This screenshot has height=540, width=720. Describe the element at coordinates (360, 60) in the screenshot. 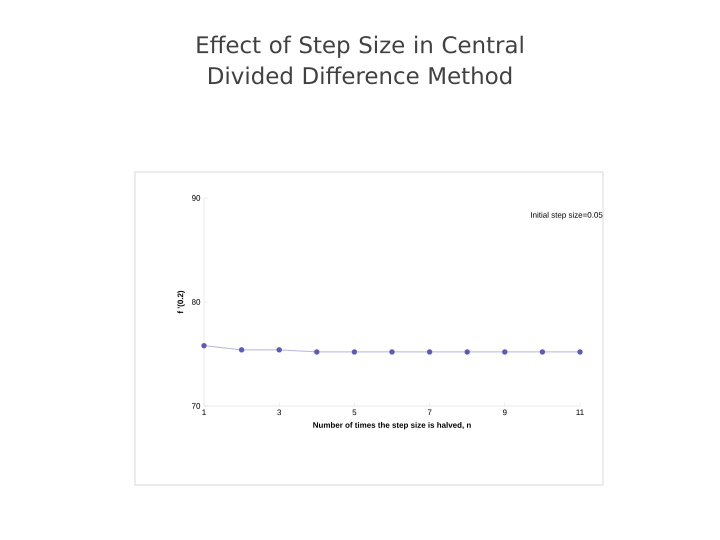

I see `chart-title: Effect of Step Size in Central Divided Difference Method` at that location.